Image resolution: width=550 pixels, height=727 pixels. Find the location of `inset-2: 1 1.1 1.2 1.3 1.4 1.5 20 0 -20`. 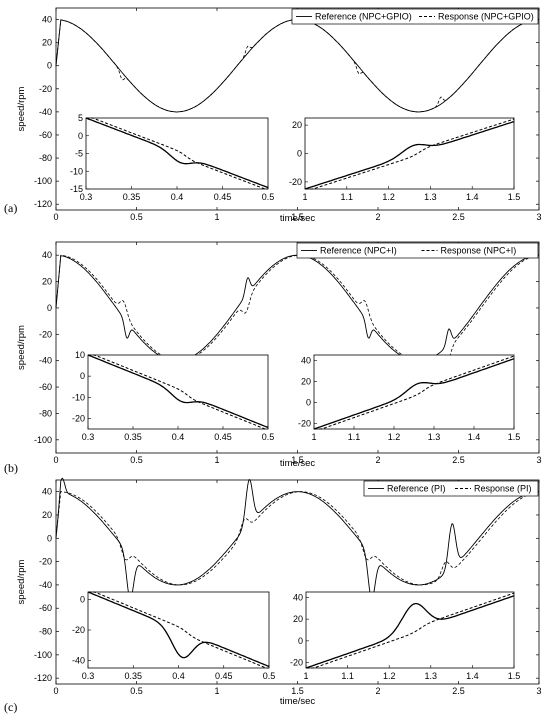

inset-2: 1 1.1 1.2 1.3 1.4 1.5 20 0 -20 is located at coordinates (405, 159).